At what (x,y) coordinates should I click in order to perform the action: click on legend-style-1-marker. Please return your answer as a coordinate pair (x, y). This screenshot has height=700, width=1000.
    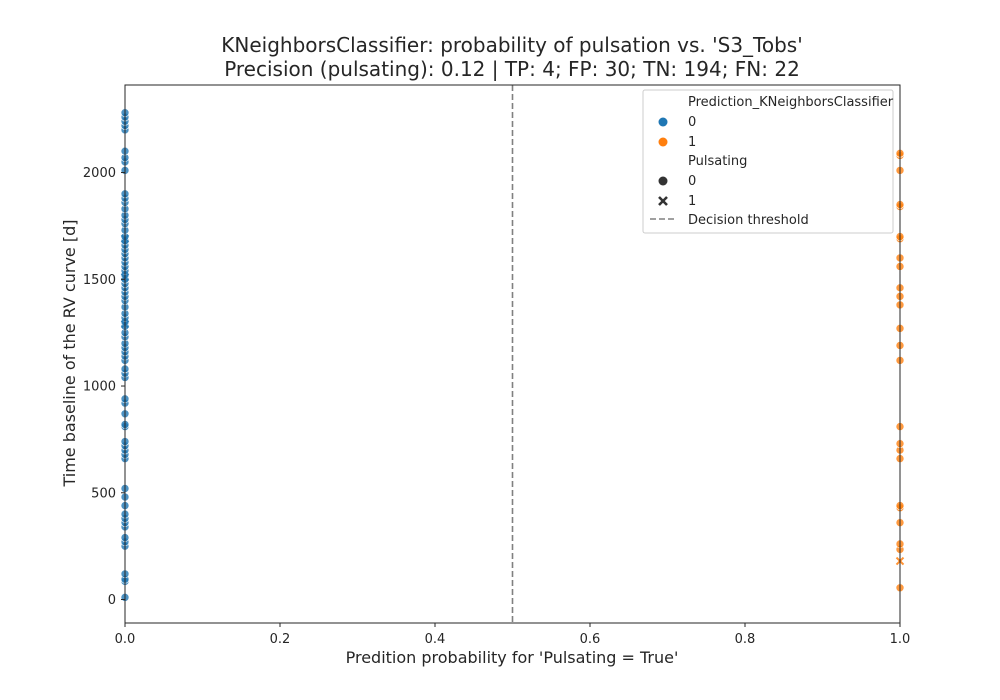
    Looking at the image, I should click on (663, 201).